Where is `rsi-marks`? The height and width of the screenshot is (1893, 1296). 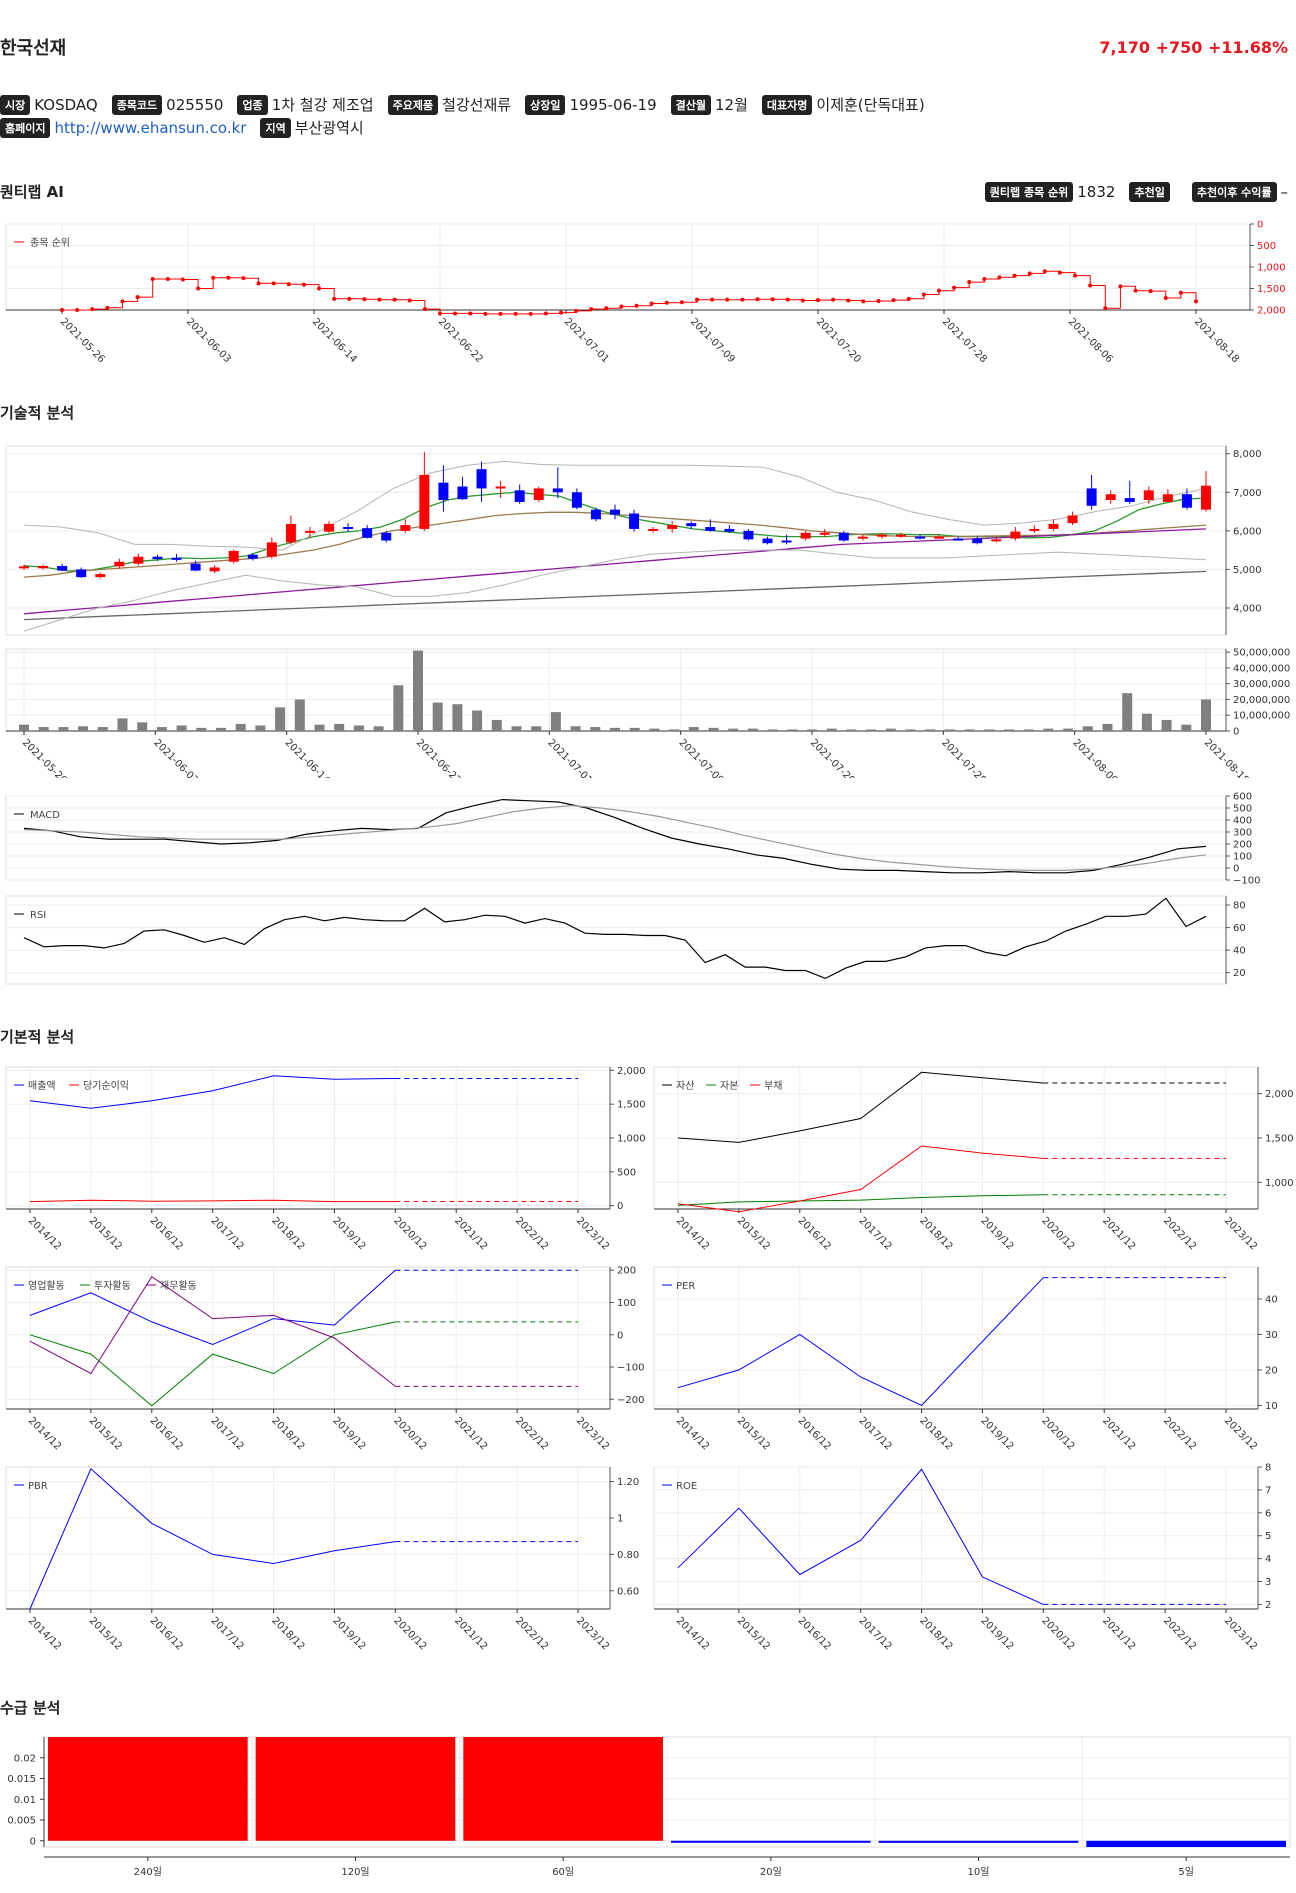
rsi-marks is located at coordinates (615, 938).